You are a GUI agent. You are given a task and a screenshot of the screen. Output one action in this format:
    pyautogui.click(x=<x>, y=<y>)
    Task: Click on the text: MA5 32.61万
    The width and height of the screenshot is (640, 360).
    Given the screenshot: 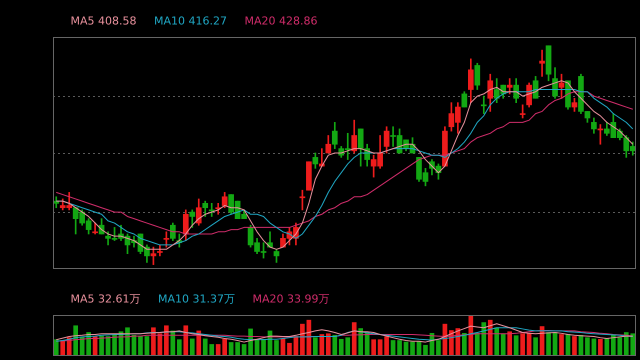 What is the action you would take?
    pyautogui.click(x=105, y=299)
    